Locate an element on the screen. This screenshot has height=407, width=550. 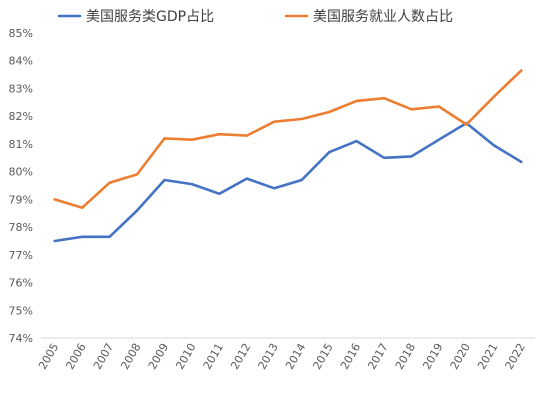
x-tick-label: 2022 is located at coordinates (515, 356).